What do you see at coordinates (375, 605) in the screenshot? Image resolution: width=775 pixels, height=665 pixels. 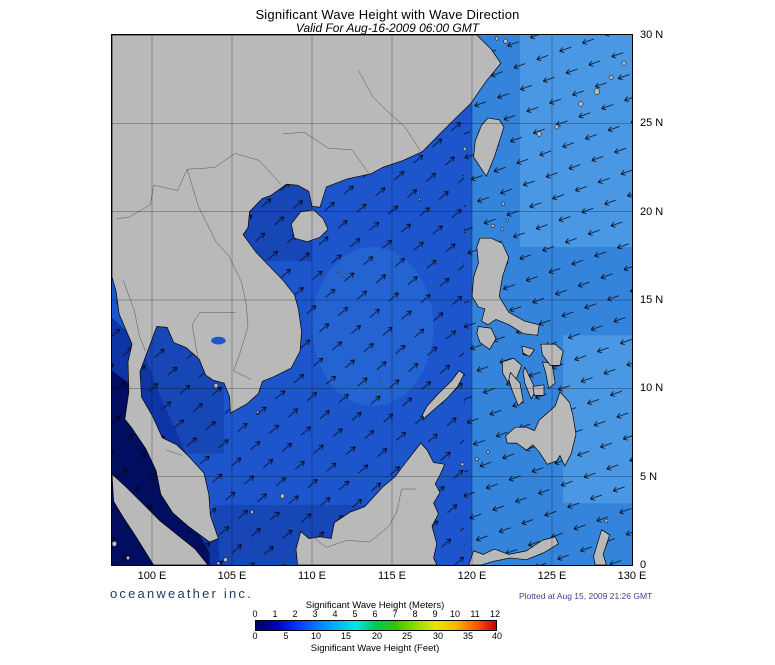 I see `legend-title-meters: Significant Wave Height (Meters)` at bounding box center [375, 605].